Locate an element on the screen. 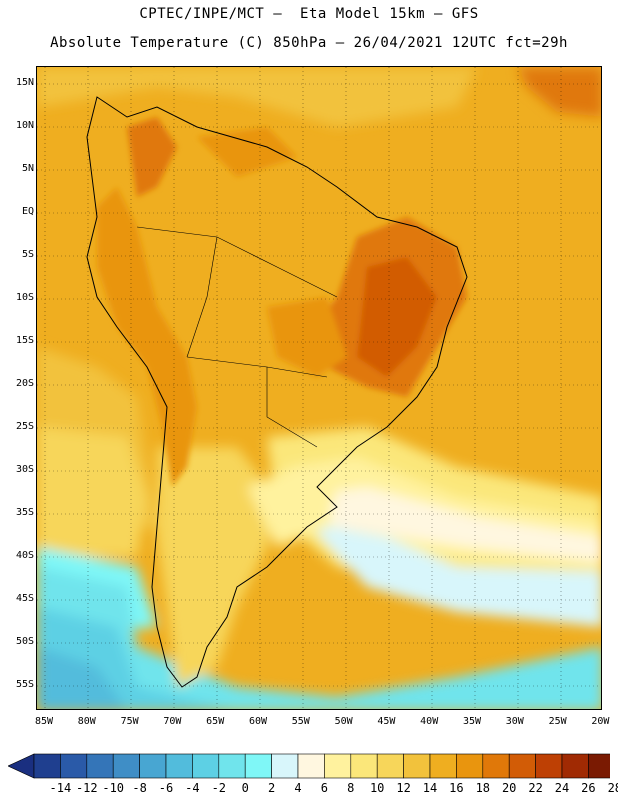  lon-label: 55W is located at coordinates (300, 721).